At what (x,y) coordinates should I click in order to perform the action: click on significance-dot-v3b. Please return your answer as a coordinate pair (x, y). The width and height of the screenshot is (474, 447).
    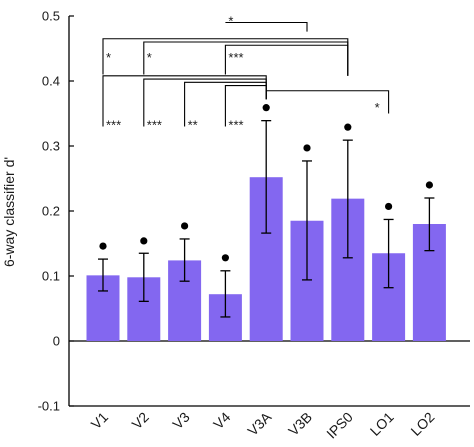
    Looking at the image, I should click on (307, 148).